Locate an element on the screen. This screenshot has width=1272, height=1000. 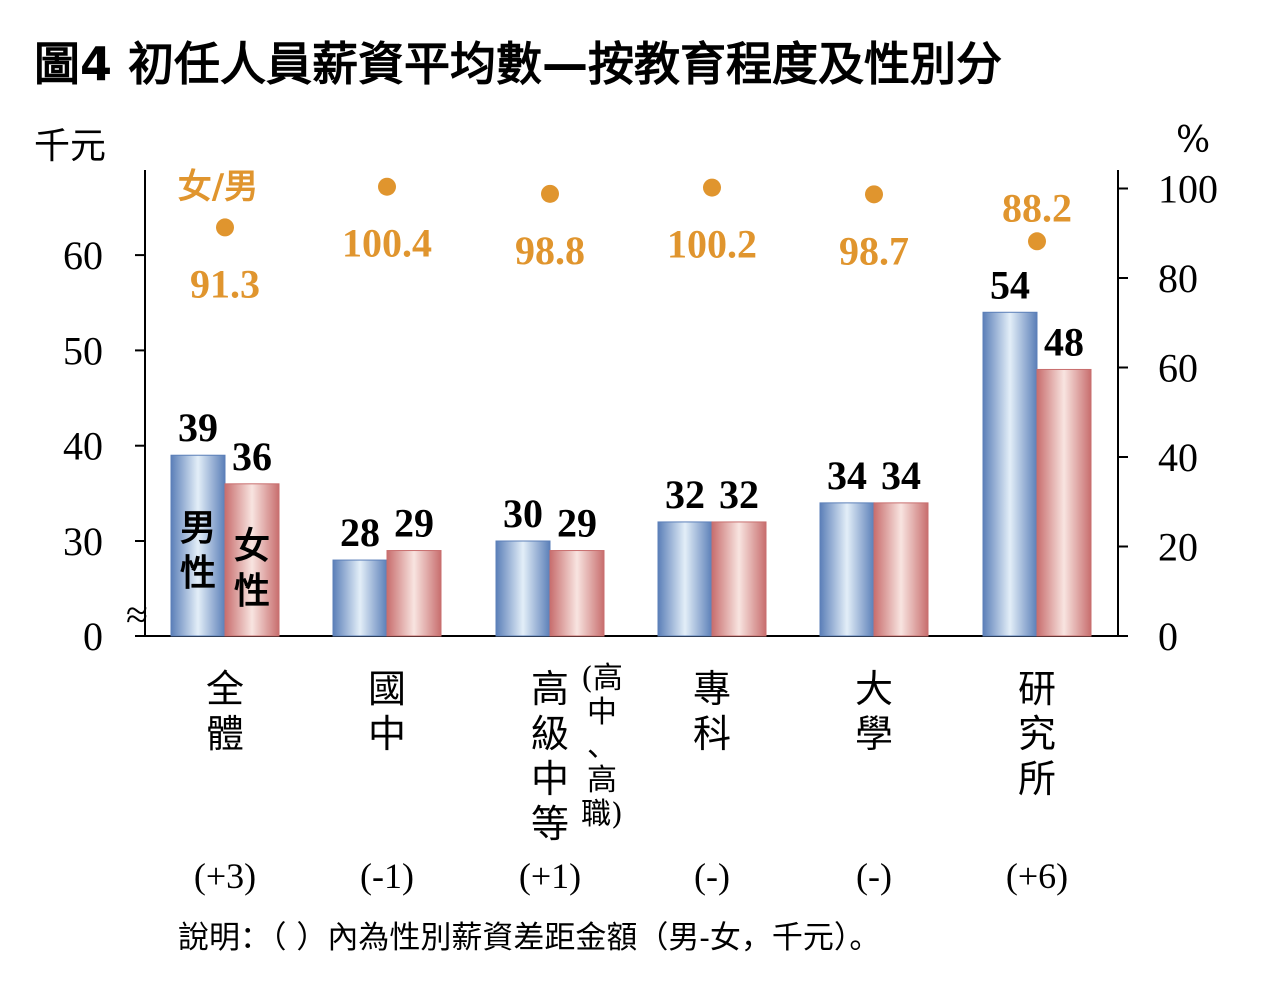
chart-title: 圖4 初任人員薪資平均數—按教育程度及性別分 is located at coordinates (518, 64).